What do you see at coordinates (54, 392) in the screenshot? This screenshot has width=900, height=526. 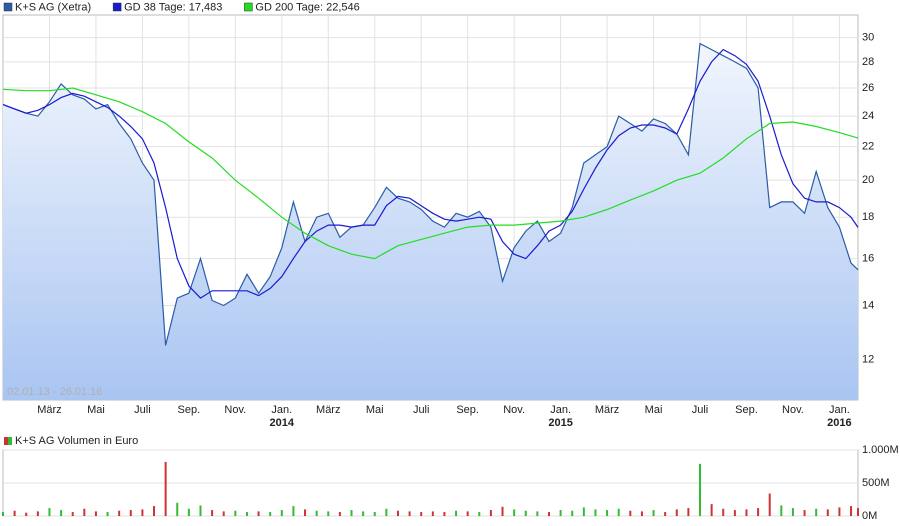 I see `date-range: 02.01.13 - 26.01.16` at bounding box center [54, 392].